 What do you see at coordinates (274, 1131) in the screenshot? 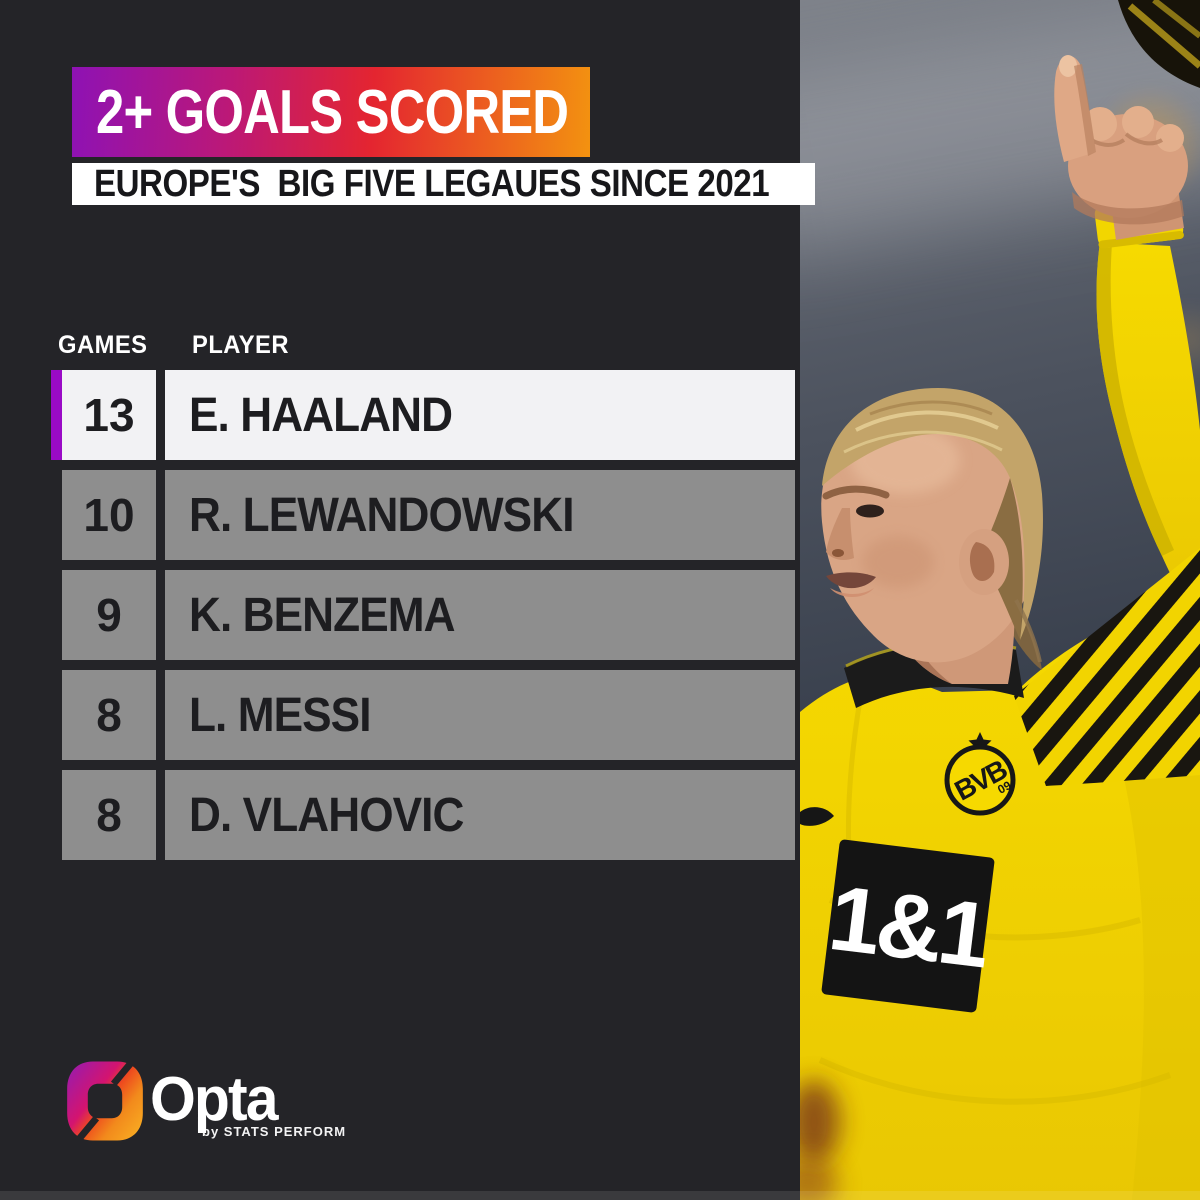
I see `opta-tagline: by STATS PERFORM` at bounding box center [274, 1131].